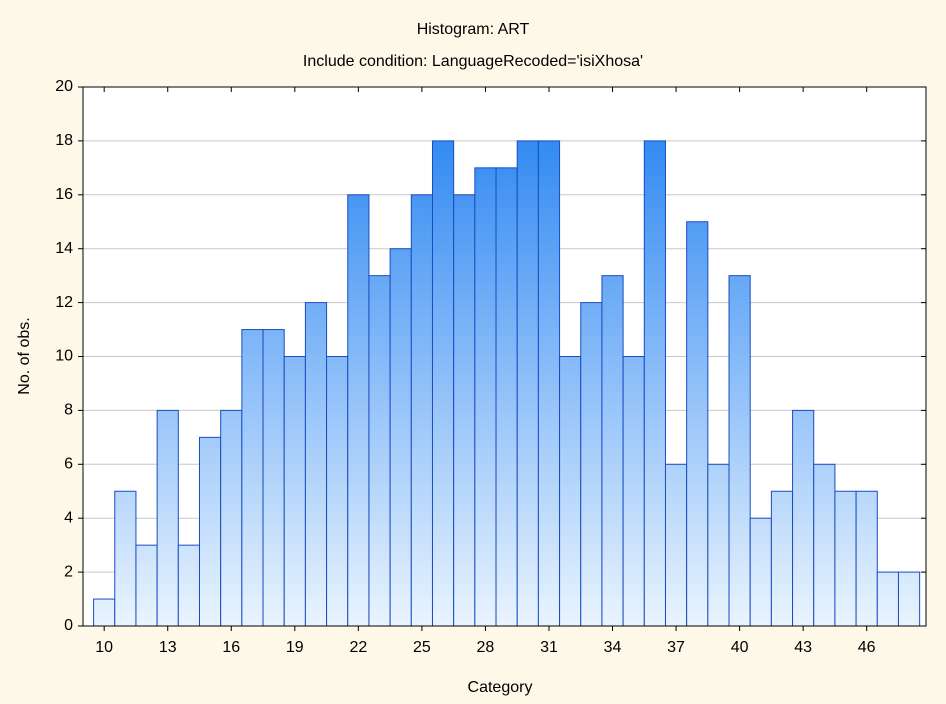  What do you see at coordinates (613, 647) in the screenshot?
I see `x-tick-label: 34` at bounding box center [613, 647].